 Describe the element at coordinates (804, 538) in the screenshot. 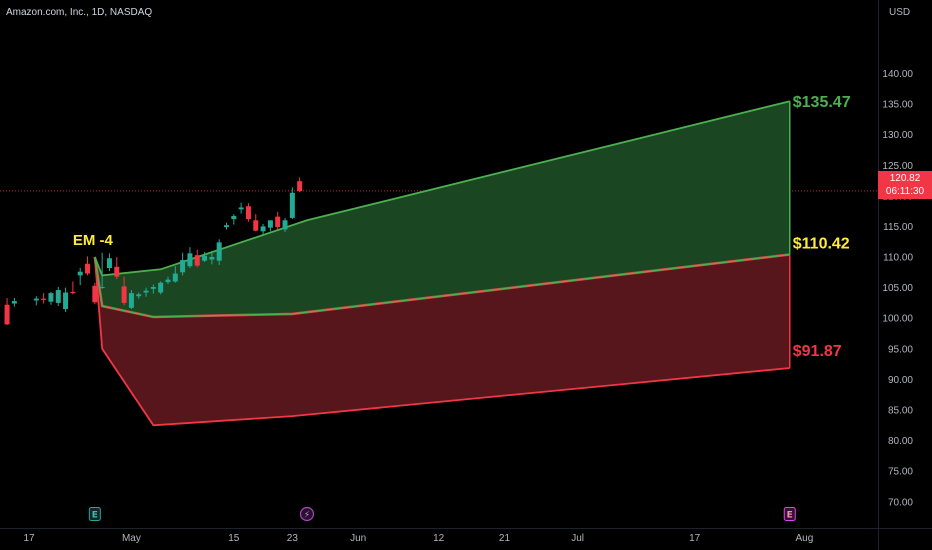

I see `time-tick-label: Aug` at that location.